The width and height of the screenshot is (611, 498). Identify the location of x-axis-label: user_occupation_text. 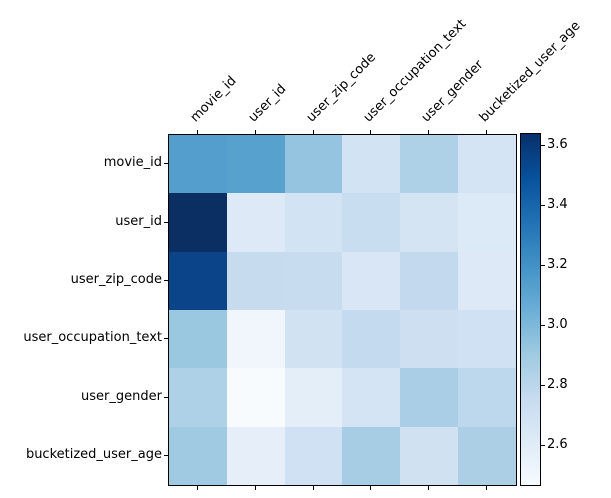
(415, 71).